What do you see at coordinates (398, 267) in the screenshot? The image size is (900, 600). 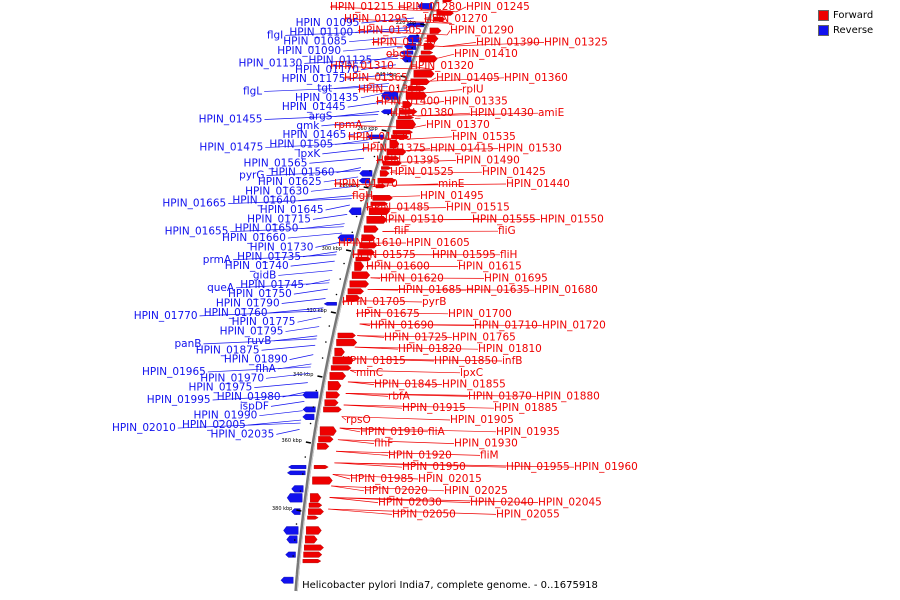 I see `forward-gene-label-hpin-01600: HPIN_01600` at bounding box center [398, 267].